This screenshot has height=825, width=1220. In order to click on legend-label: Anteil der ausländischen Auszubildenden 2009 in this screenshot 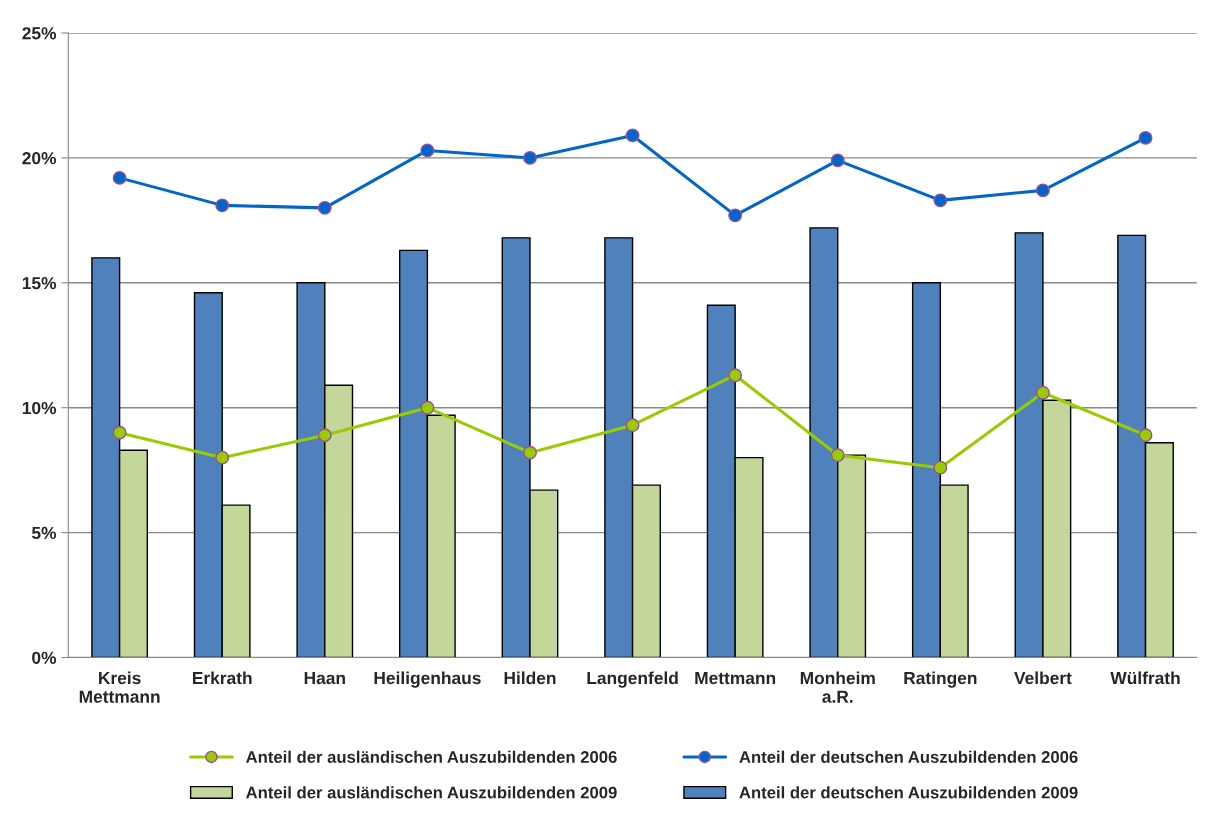, I will do `click(431, 792)`.